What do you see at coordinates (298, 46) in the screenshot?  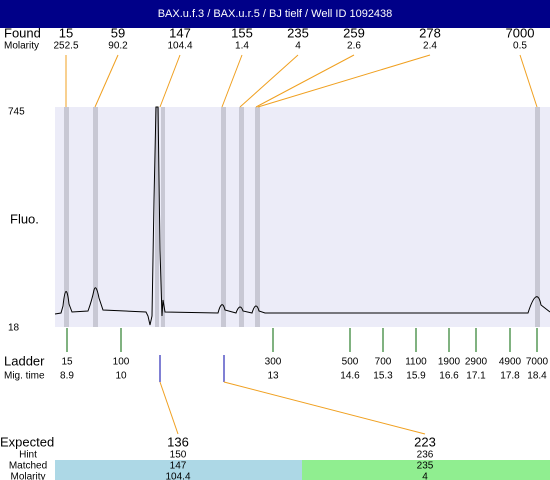 I see `found-molarity: 4` at bounding box center [298, 46].